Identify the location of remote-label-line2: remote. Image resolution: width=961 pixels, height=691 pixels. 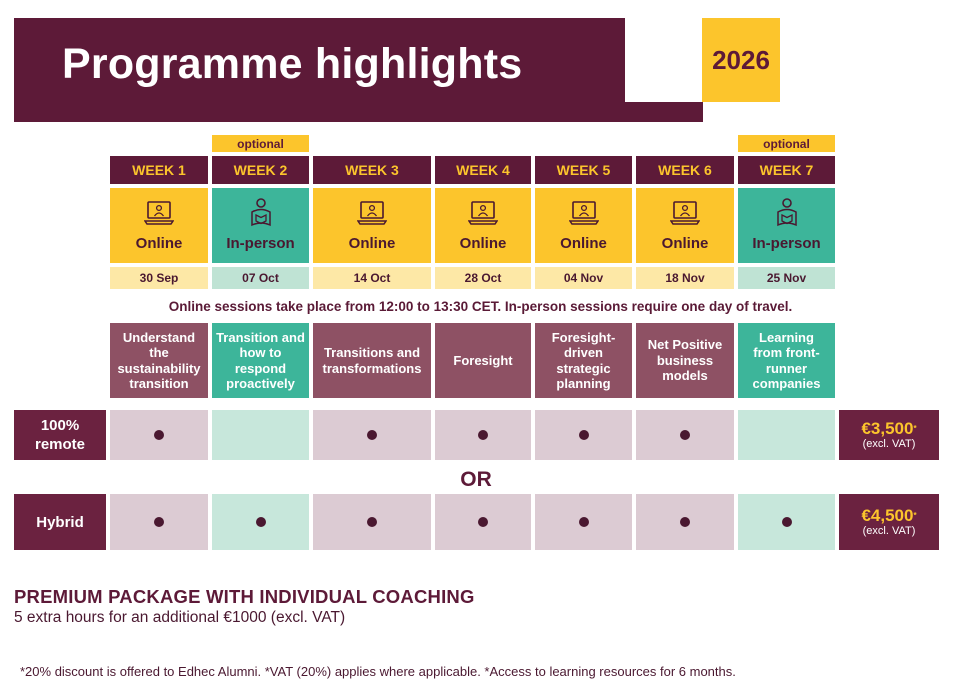
(60, 444).